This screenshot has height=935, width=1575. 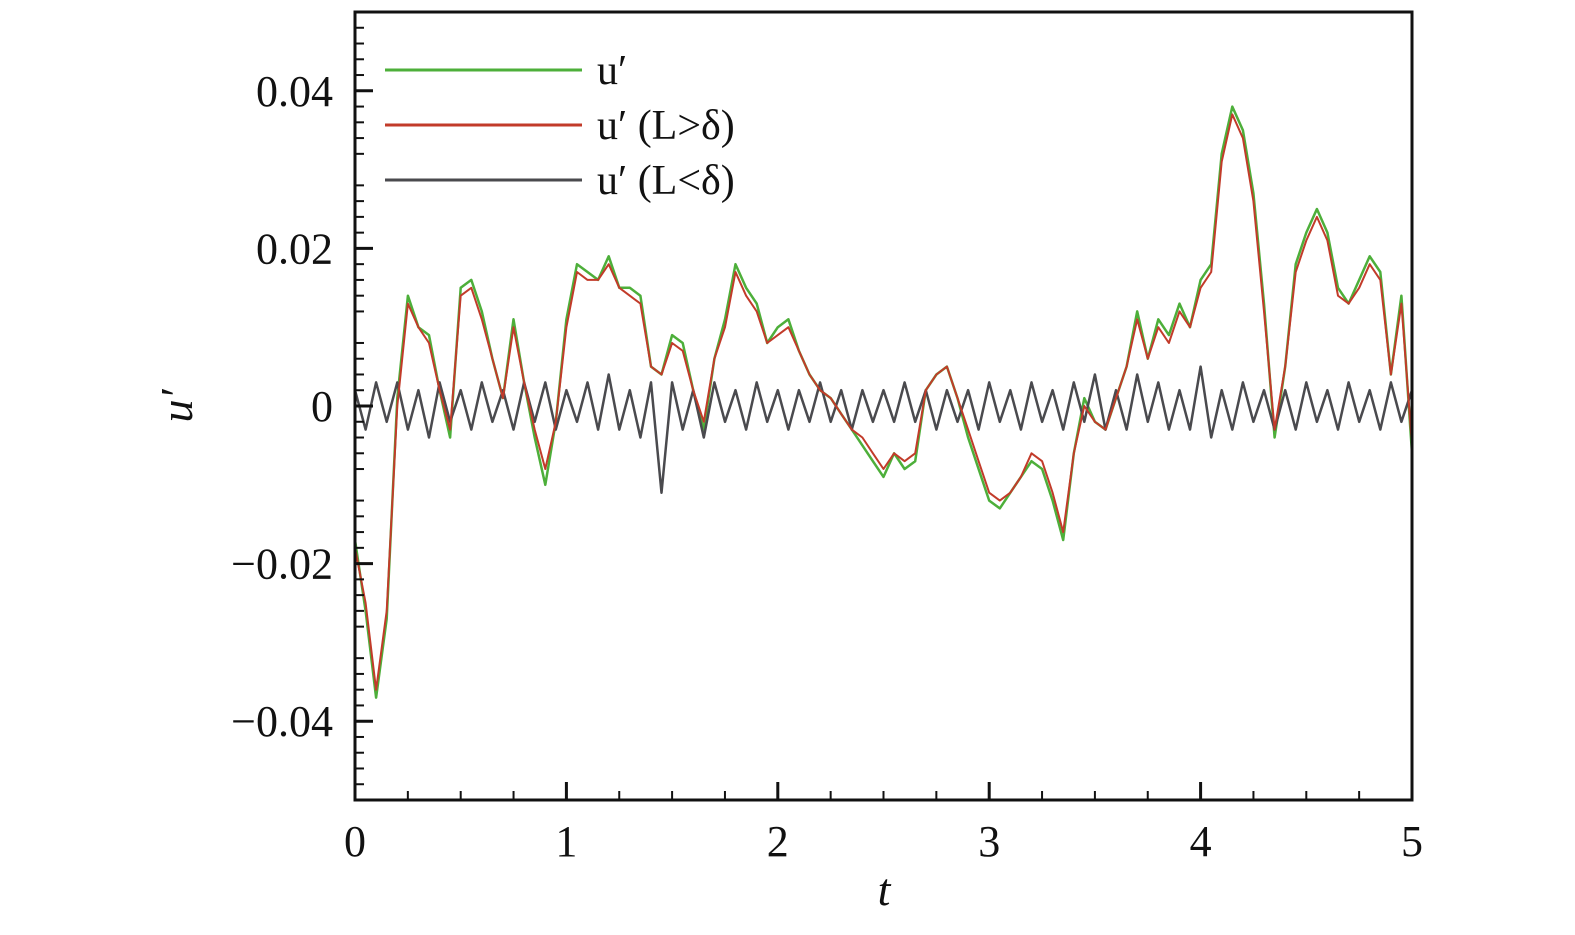 I want to click on legend-label: u′ (L<δ), so click(x=666, y=181).